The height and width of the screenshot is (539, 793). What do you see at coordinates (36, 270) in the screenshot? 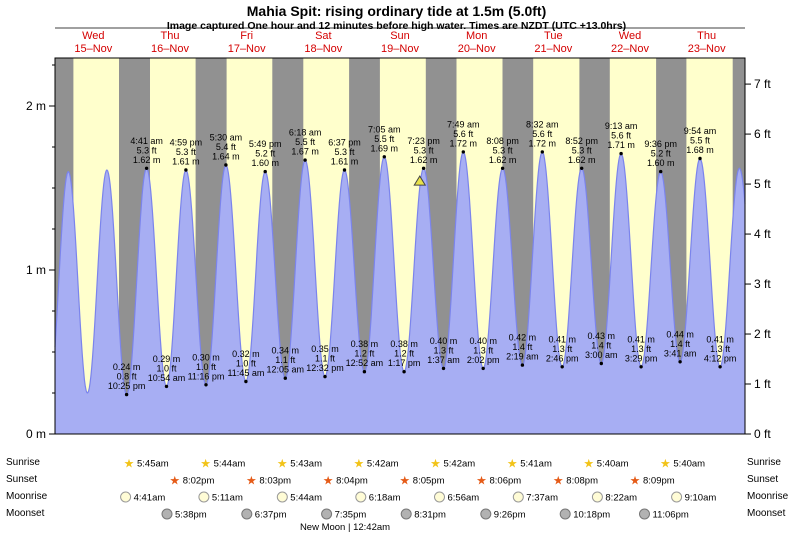
I see `y-axis-left-label: 1 m` at bounding box center [36, 270].